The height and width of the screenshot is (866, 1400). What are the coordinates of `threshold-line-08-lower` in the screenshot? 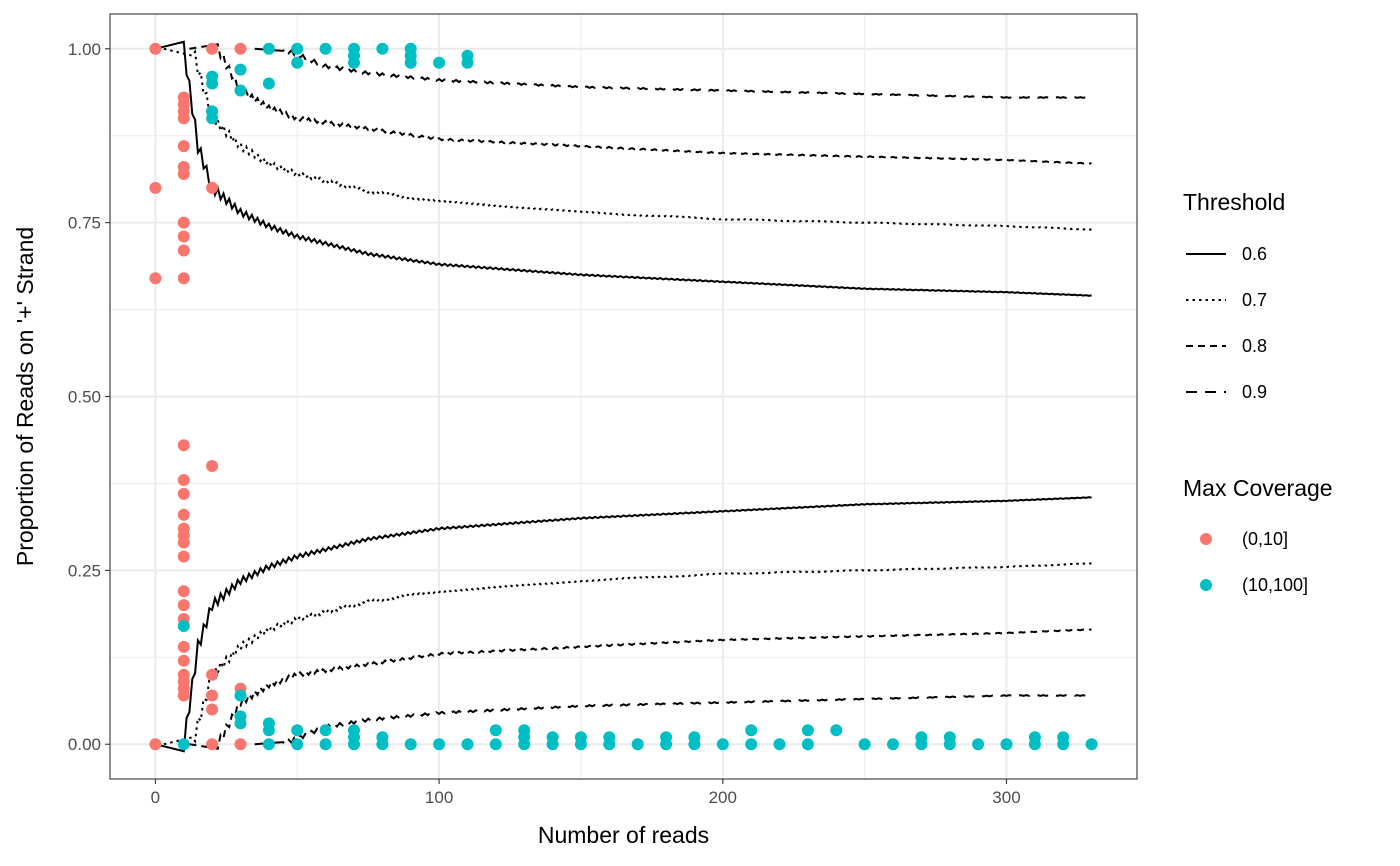 It's located at (640, 689).